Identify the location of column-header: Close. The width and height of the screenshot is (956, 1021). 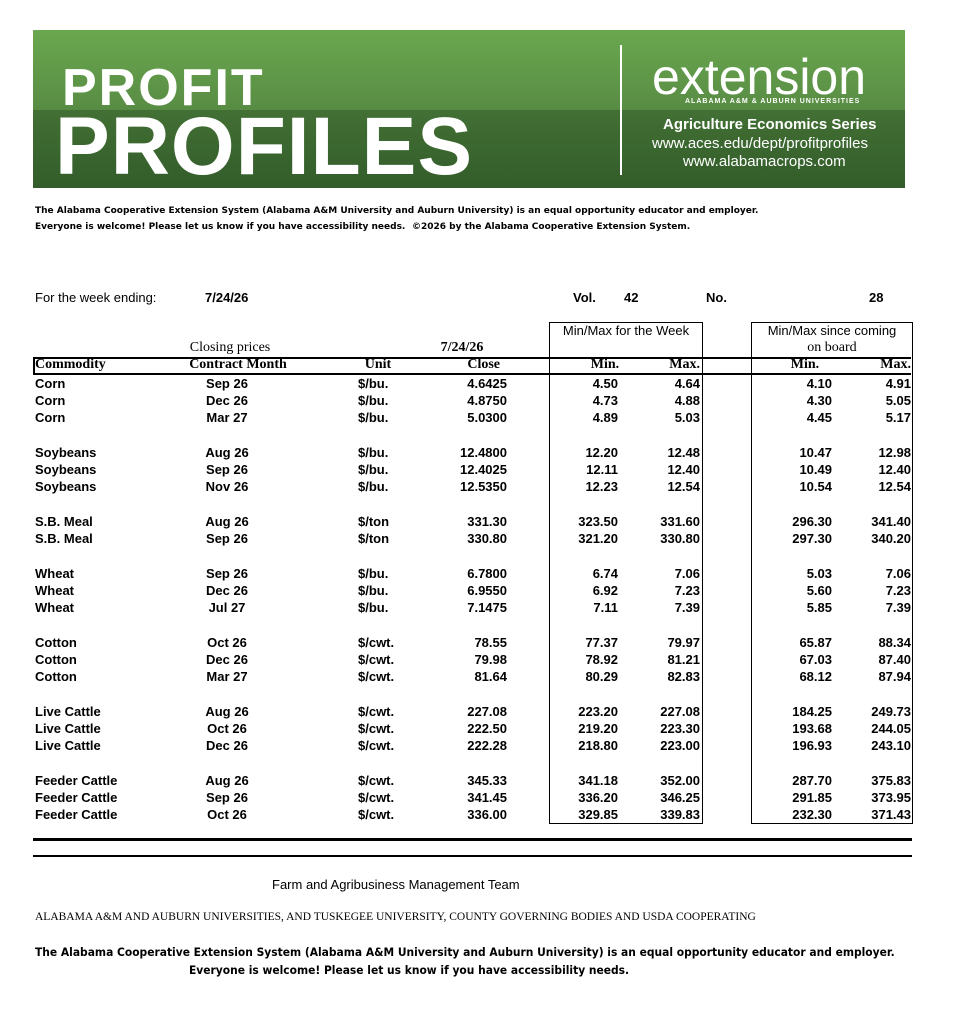
(483, 364).